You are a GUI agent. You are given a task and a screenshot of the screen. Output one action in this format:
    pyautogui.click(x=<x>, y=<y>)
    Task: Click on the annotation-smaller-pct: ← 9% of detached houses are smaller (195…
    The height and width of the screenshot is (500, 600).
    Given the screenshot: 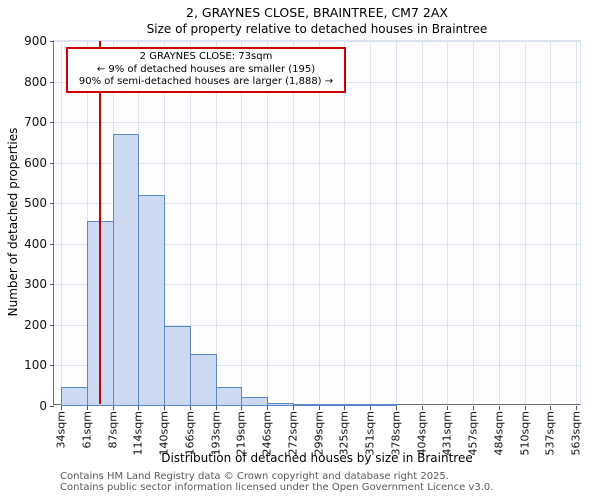 What is the action you would take?
    pyautogui.click(x=206, y=69)
    